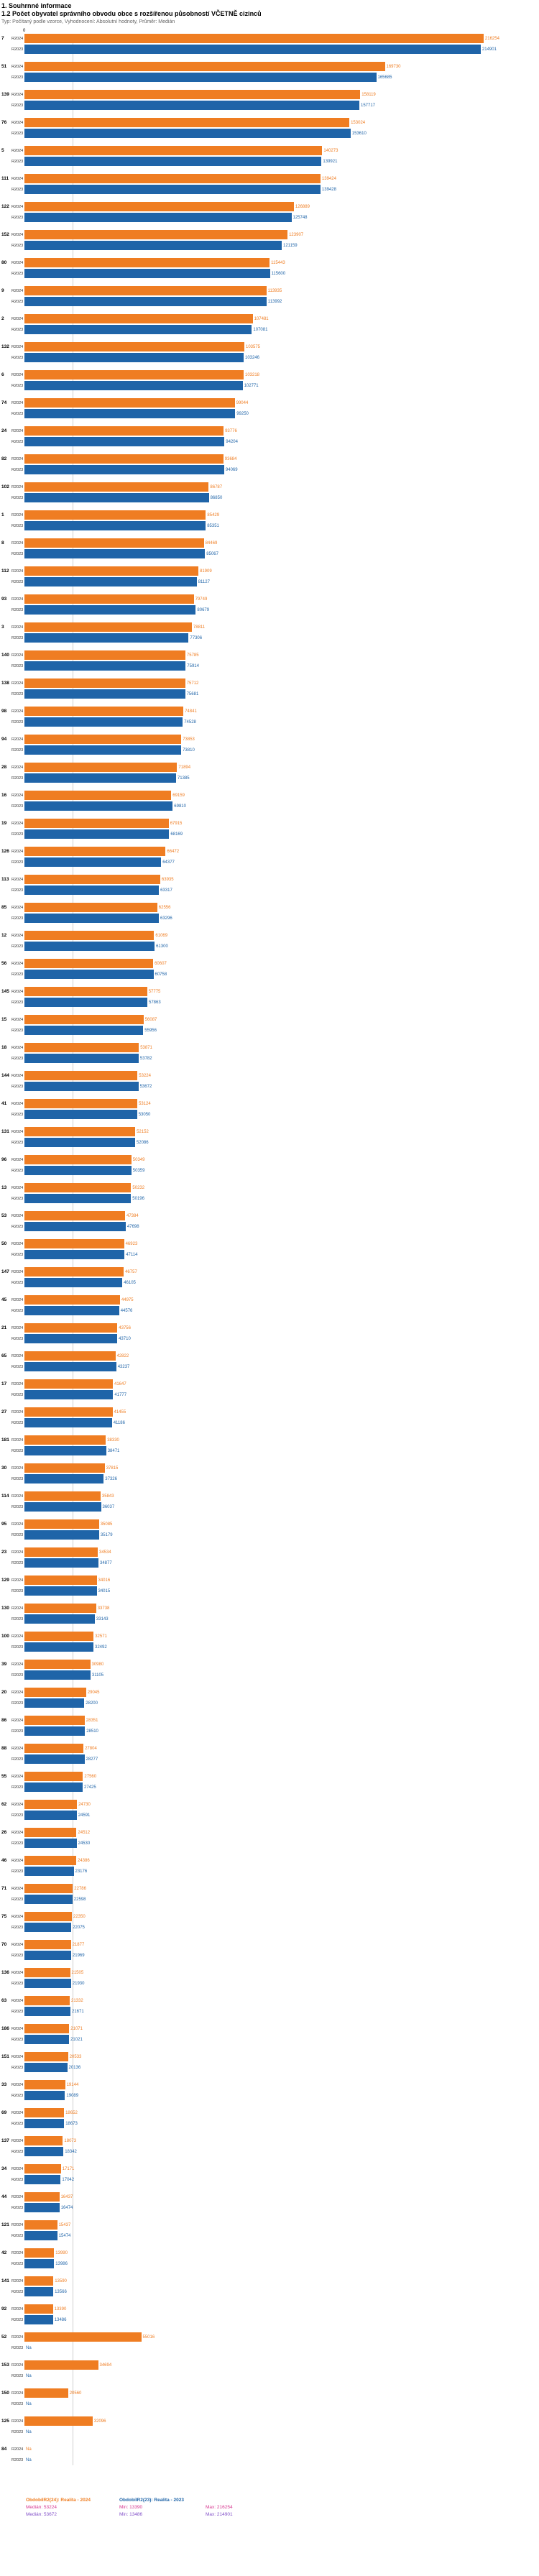  Describe the element at coordinates (132, 1226) in the screenshot. I see `value-2023: 47698` at that location.